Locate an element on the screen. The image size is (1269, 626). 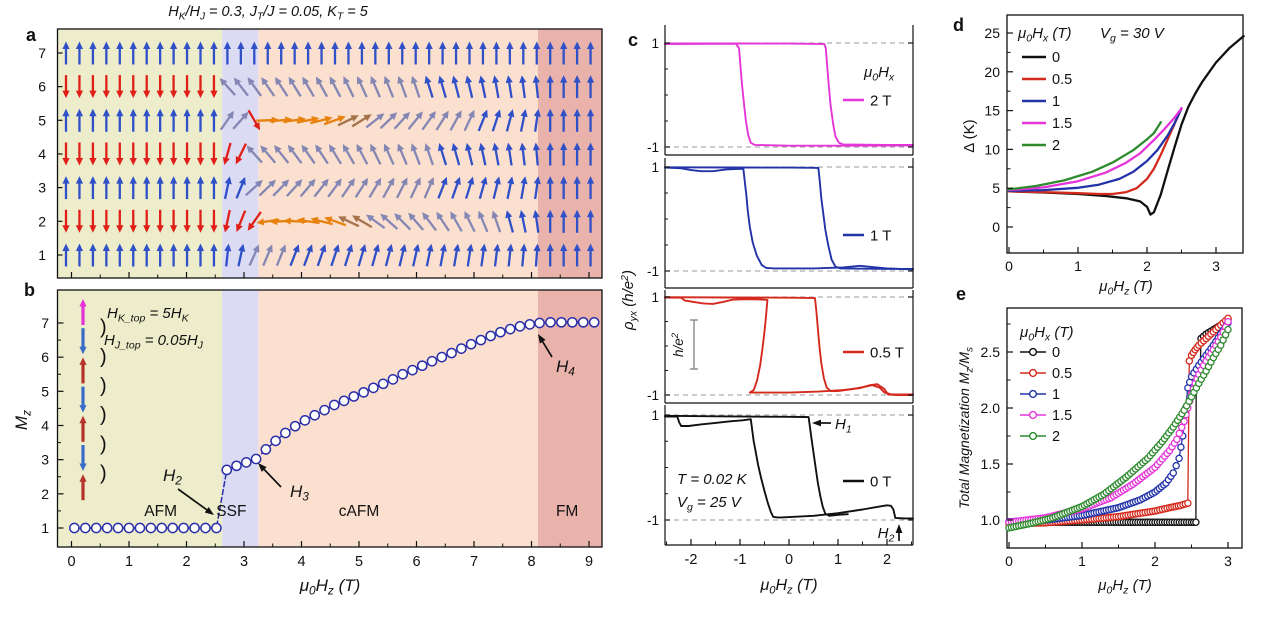
x-tick-label: 0 is located at coordinates (1009, 561).